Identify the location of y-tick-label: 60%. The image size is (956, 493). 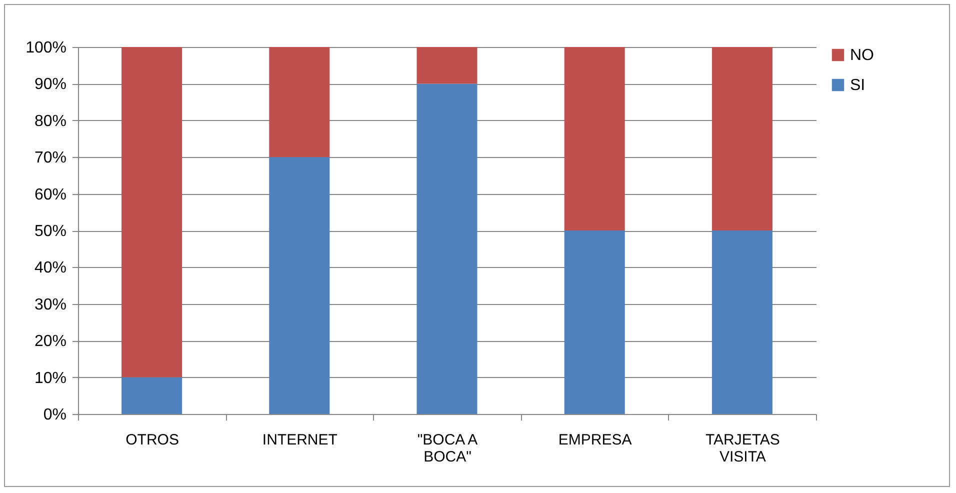
(50, 195).